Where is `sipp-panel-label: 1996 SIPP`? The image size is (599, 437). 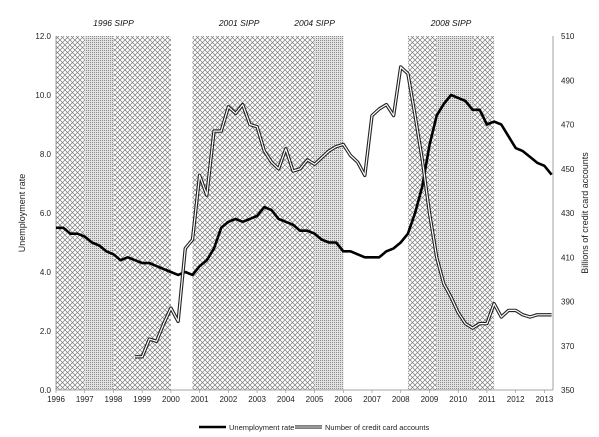
sipp-panel-label: 1996 SIPP is located at coordinates (113, 23).